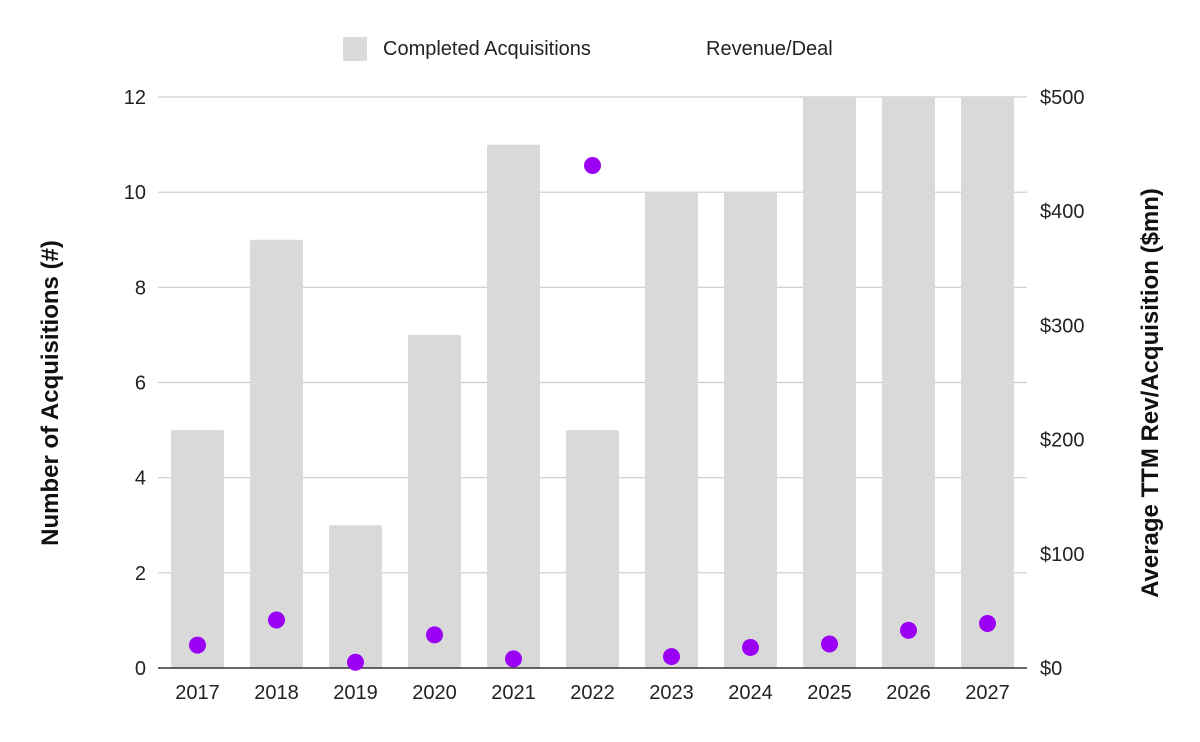 Image resolution: width=1200 pixels, height=742 pixels. Describe the element at coordinates (434, 693) in the screenshot. I see `x-tick-label: 2020` at that location.